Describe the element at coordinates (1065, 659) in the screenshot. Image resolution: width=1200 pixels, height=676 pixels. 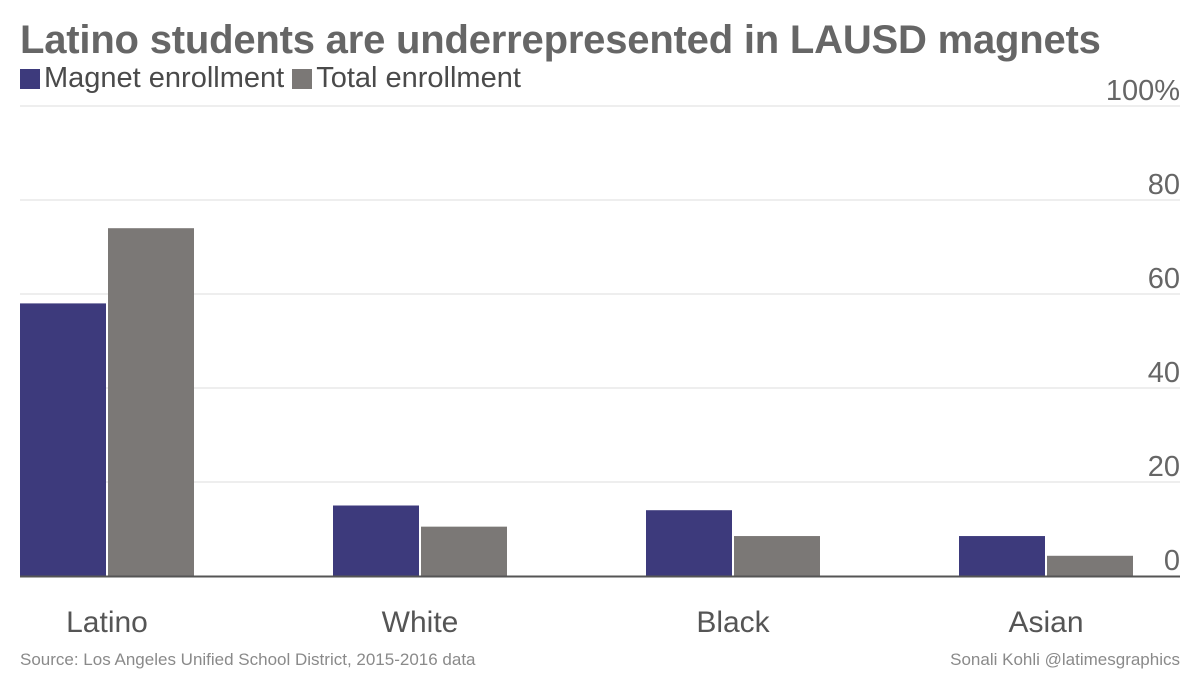
I see `credit-note: Sonali Kohli @latimesgraphics` at that location.